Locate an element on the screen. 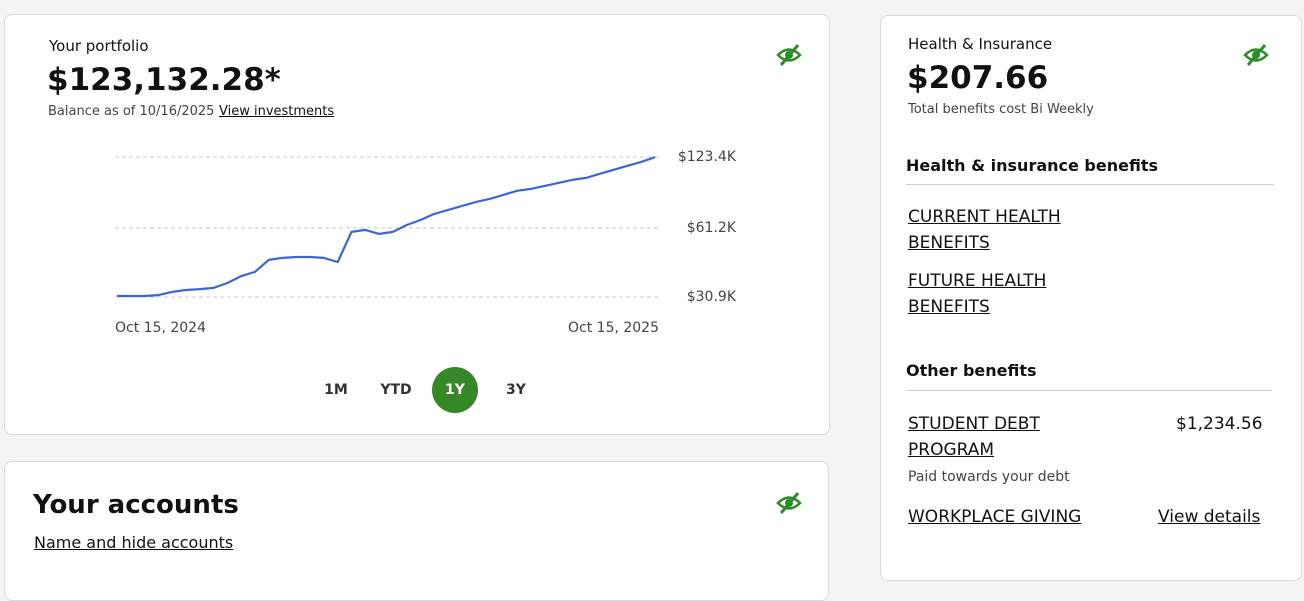  range-button: 1M is located at coordinates (336, 390).